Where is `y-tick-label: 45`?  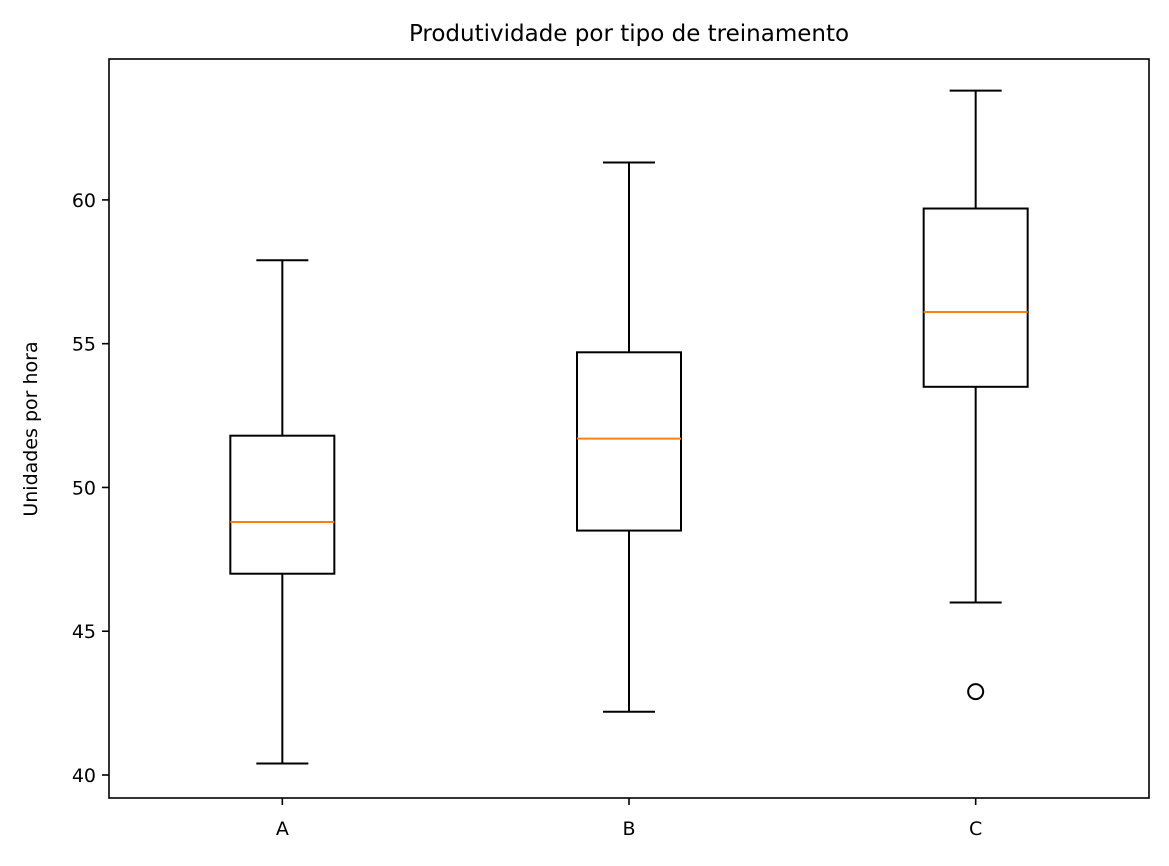
y-tick-label: 45 is located at coordinates (84, 632).